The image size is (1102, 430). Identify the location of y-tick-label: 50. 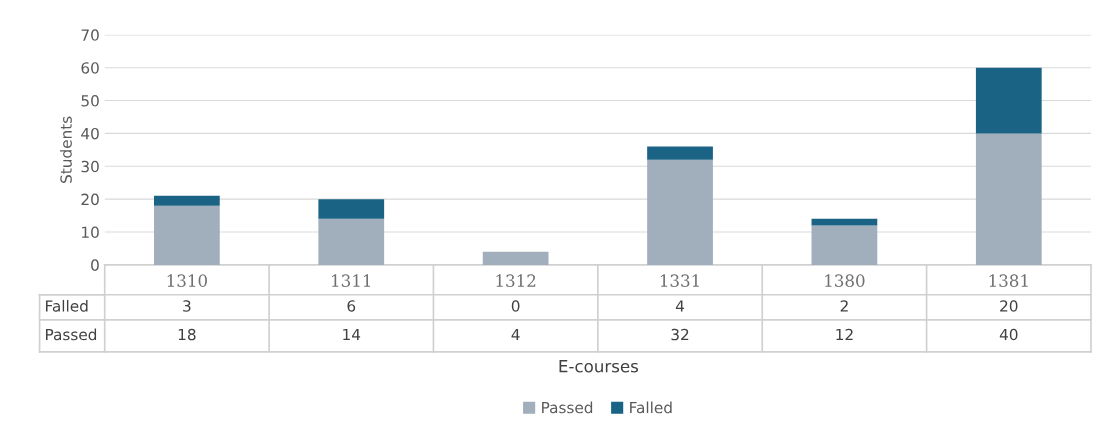
(90, 101).